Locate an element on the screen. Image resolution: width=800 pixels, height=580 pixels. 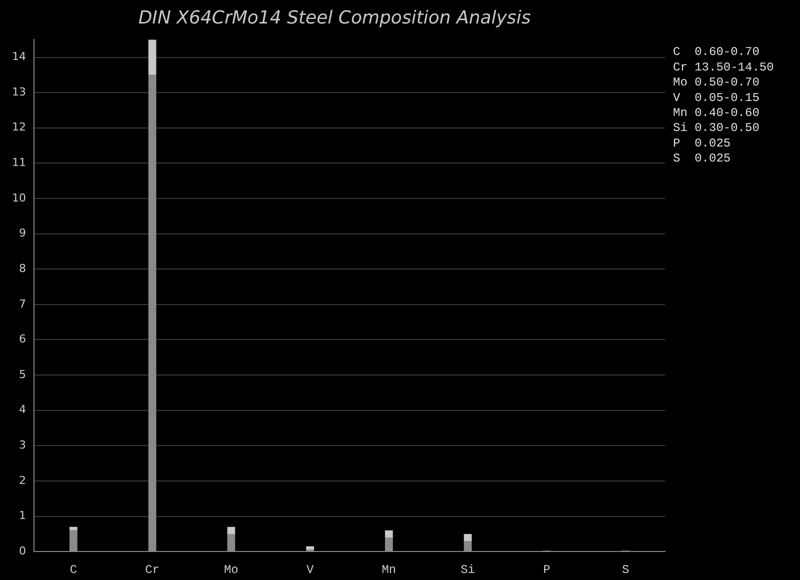
chart-title: DIN X64CrMo14 Steel Composition Analysis is located at coordinates (334, 17).